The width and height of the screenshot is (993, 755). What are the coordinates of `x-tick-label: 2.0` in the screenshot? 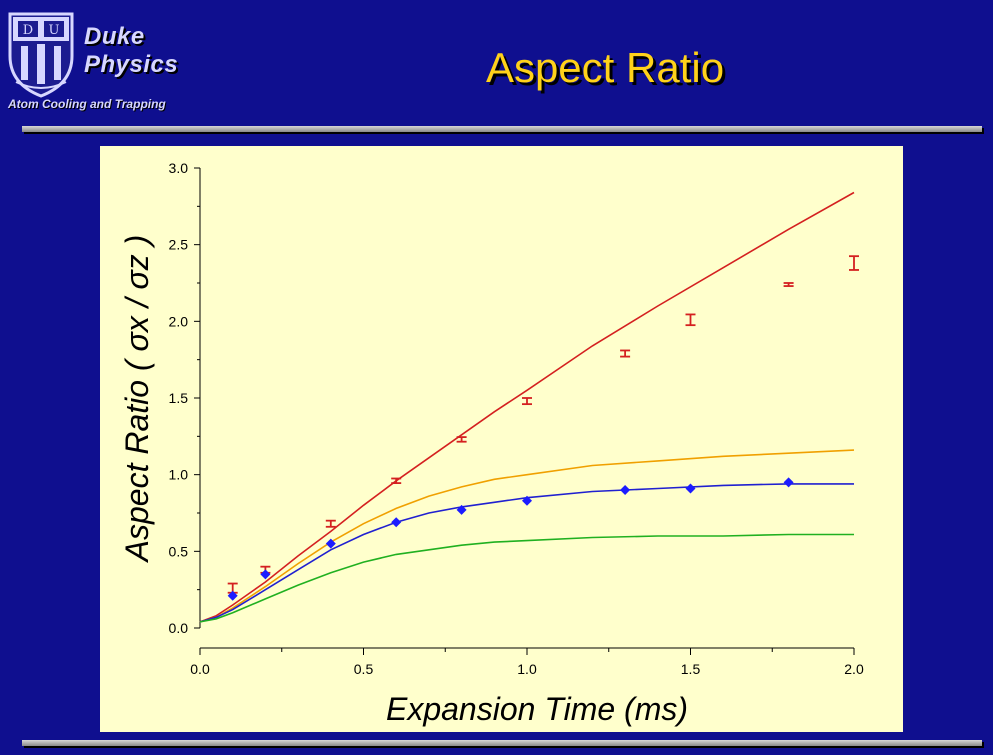 It's located at (854, 669).